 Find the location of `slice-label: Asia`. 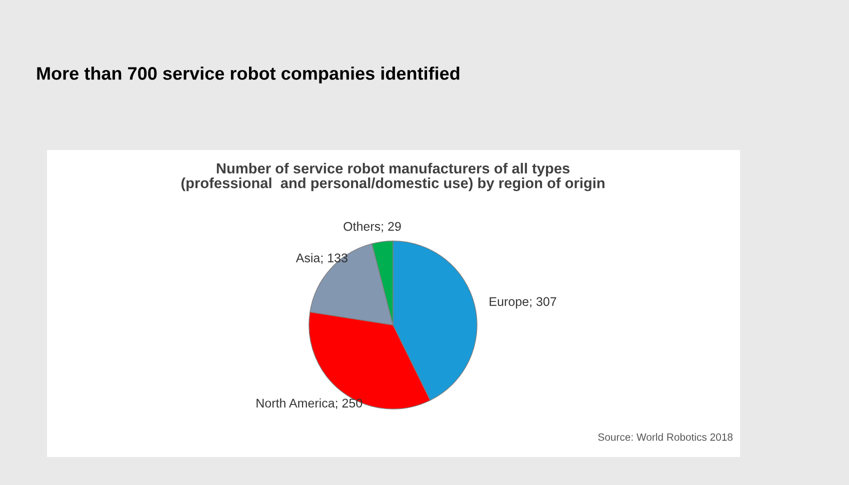

slice-label: Asia is located at coordinates (308, 257).